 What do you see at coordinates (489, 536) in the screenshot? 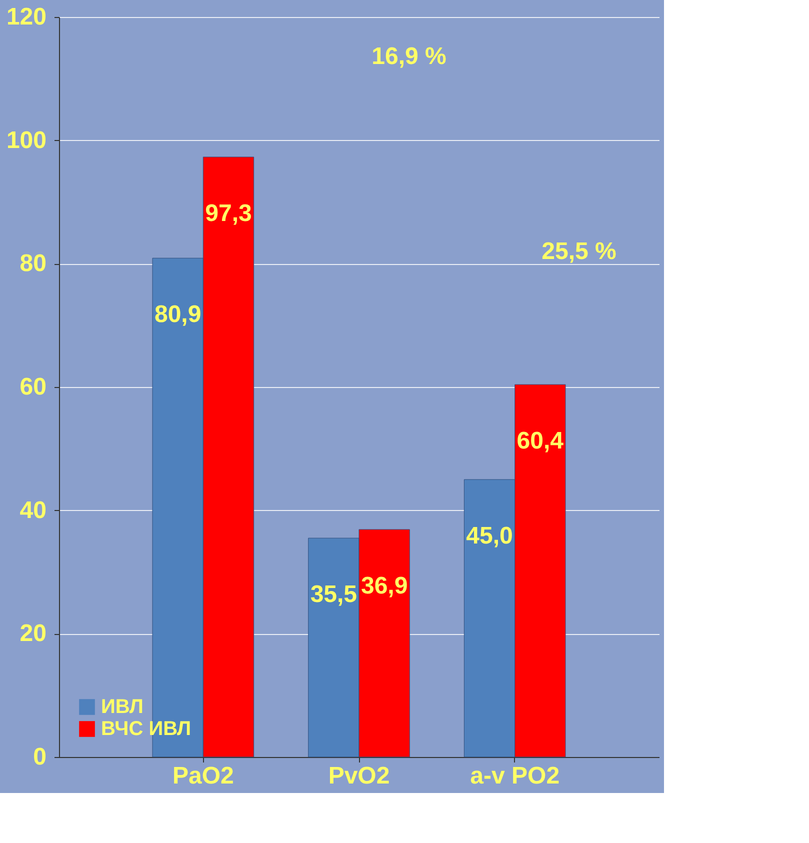
I see `data-label: 45,0` at bounding box center [489, 536].